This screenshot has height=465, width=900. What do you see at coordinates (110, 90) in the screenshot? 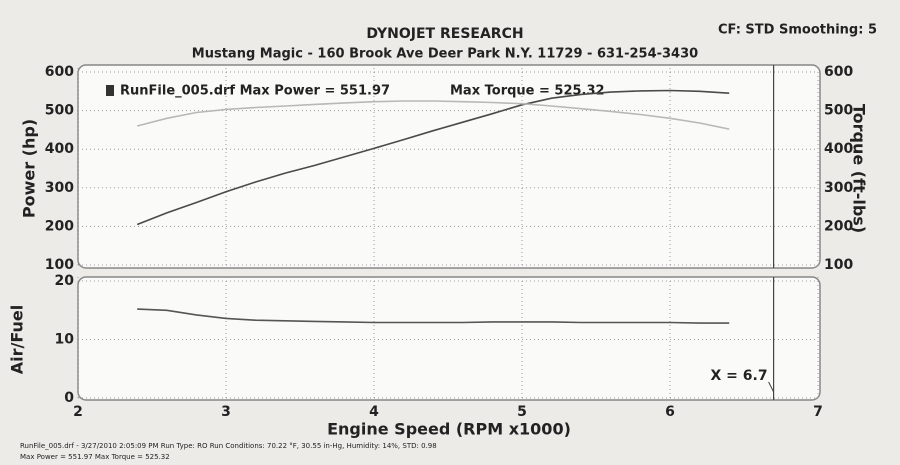
I see `legend-swatch` at bounding box center [110, 90].